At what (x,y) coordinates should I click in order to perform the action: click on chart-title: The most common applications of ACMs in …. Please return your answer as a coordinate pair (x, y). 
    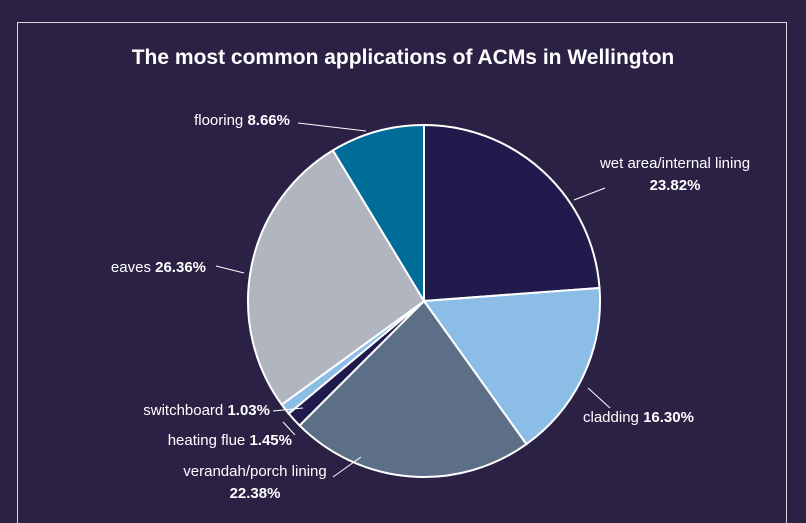
    Looking at the image, I should click on (403, 57).